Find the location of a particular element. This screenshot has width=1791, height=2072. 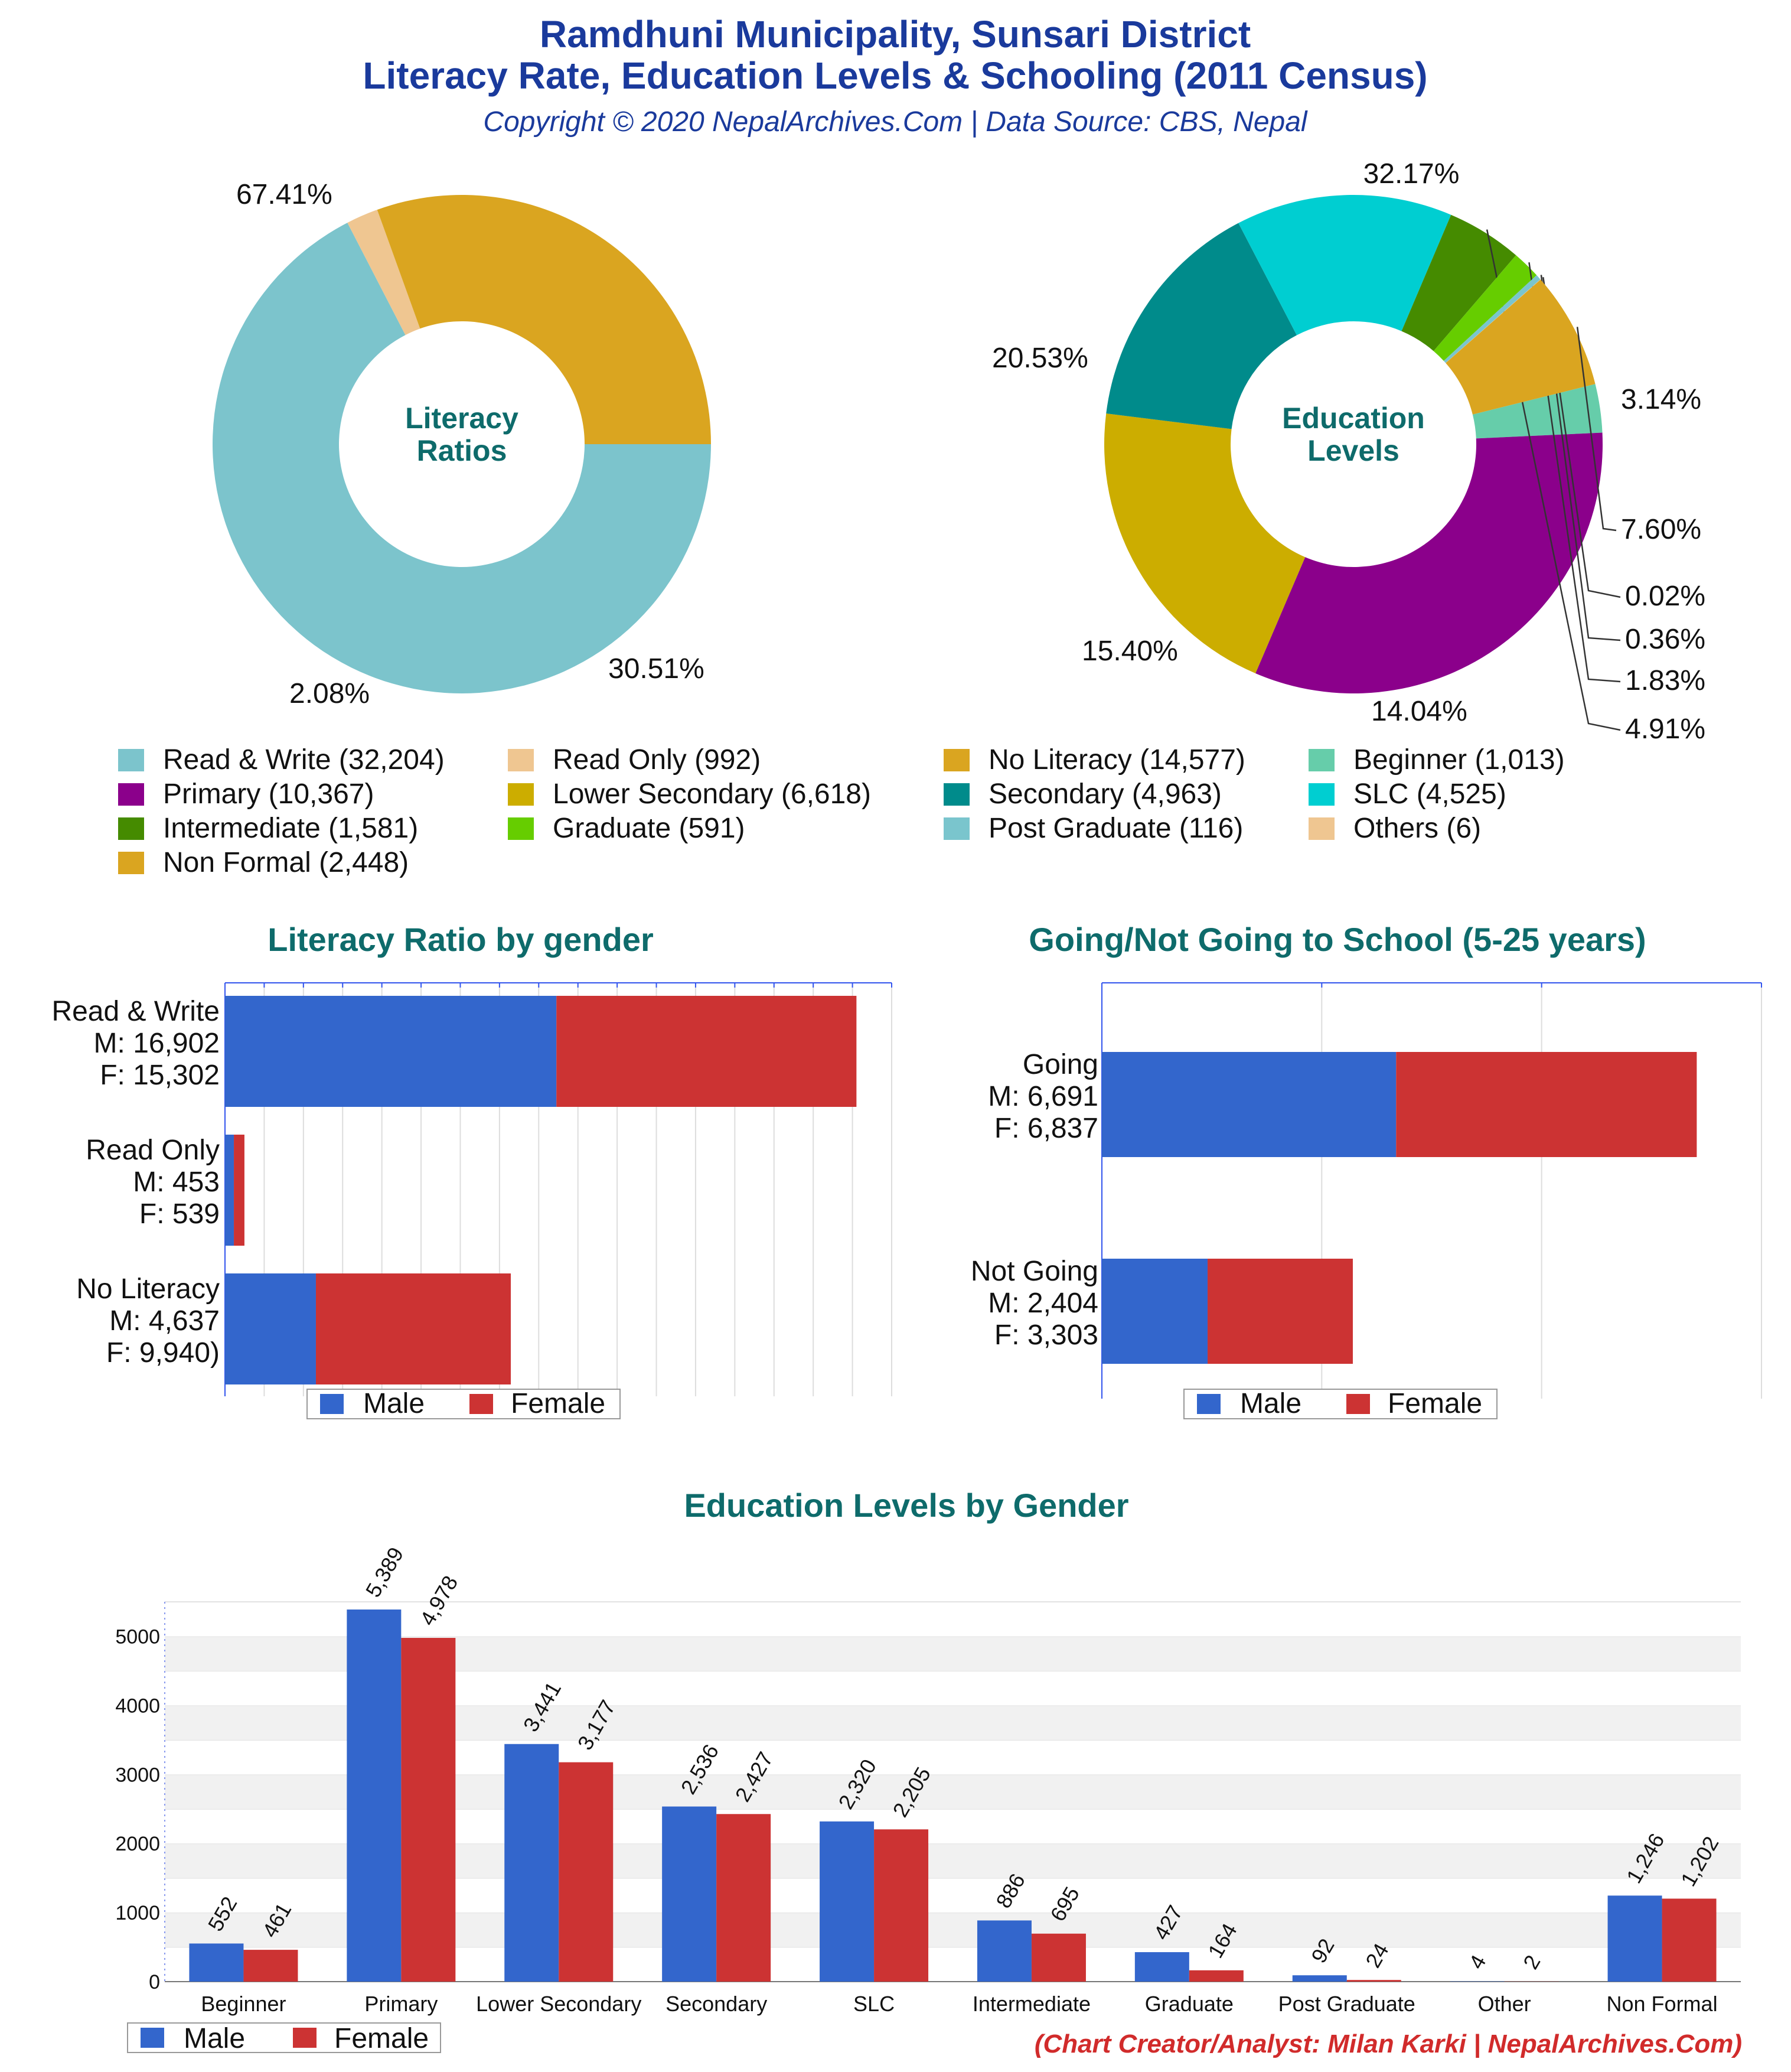

x-category-post-graduate: Post Graduate is located at coordinates (1346, 2004).